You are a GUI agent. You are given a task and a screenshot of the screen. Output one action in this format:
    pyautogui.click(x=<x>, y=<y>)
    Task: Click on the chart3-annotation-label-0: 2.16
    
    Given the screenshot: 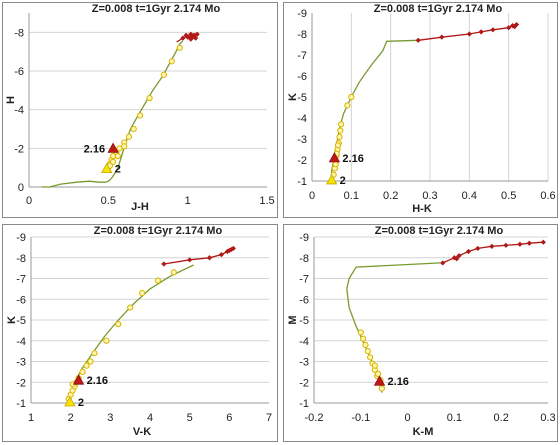 What is the action you would take?
    pyautogui.click(x=97, y=381)
    